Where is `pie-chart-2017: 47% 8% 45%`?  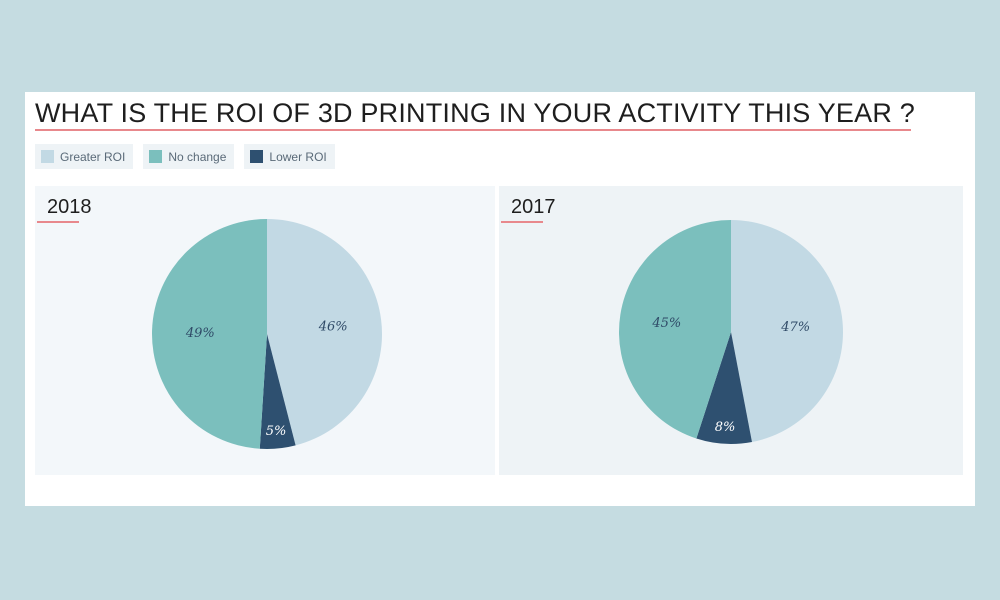
pie-chart-2017: 47% 8% 45% is located at coordinates (731, 332).